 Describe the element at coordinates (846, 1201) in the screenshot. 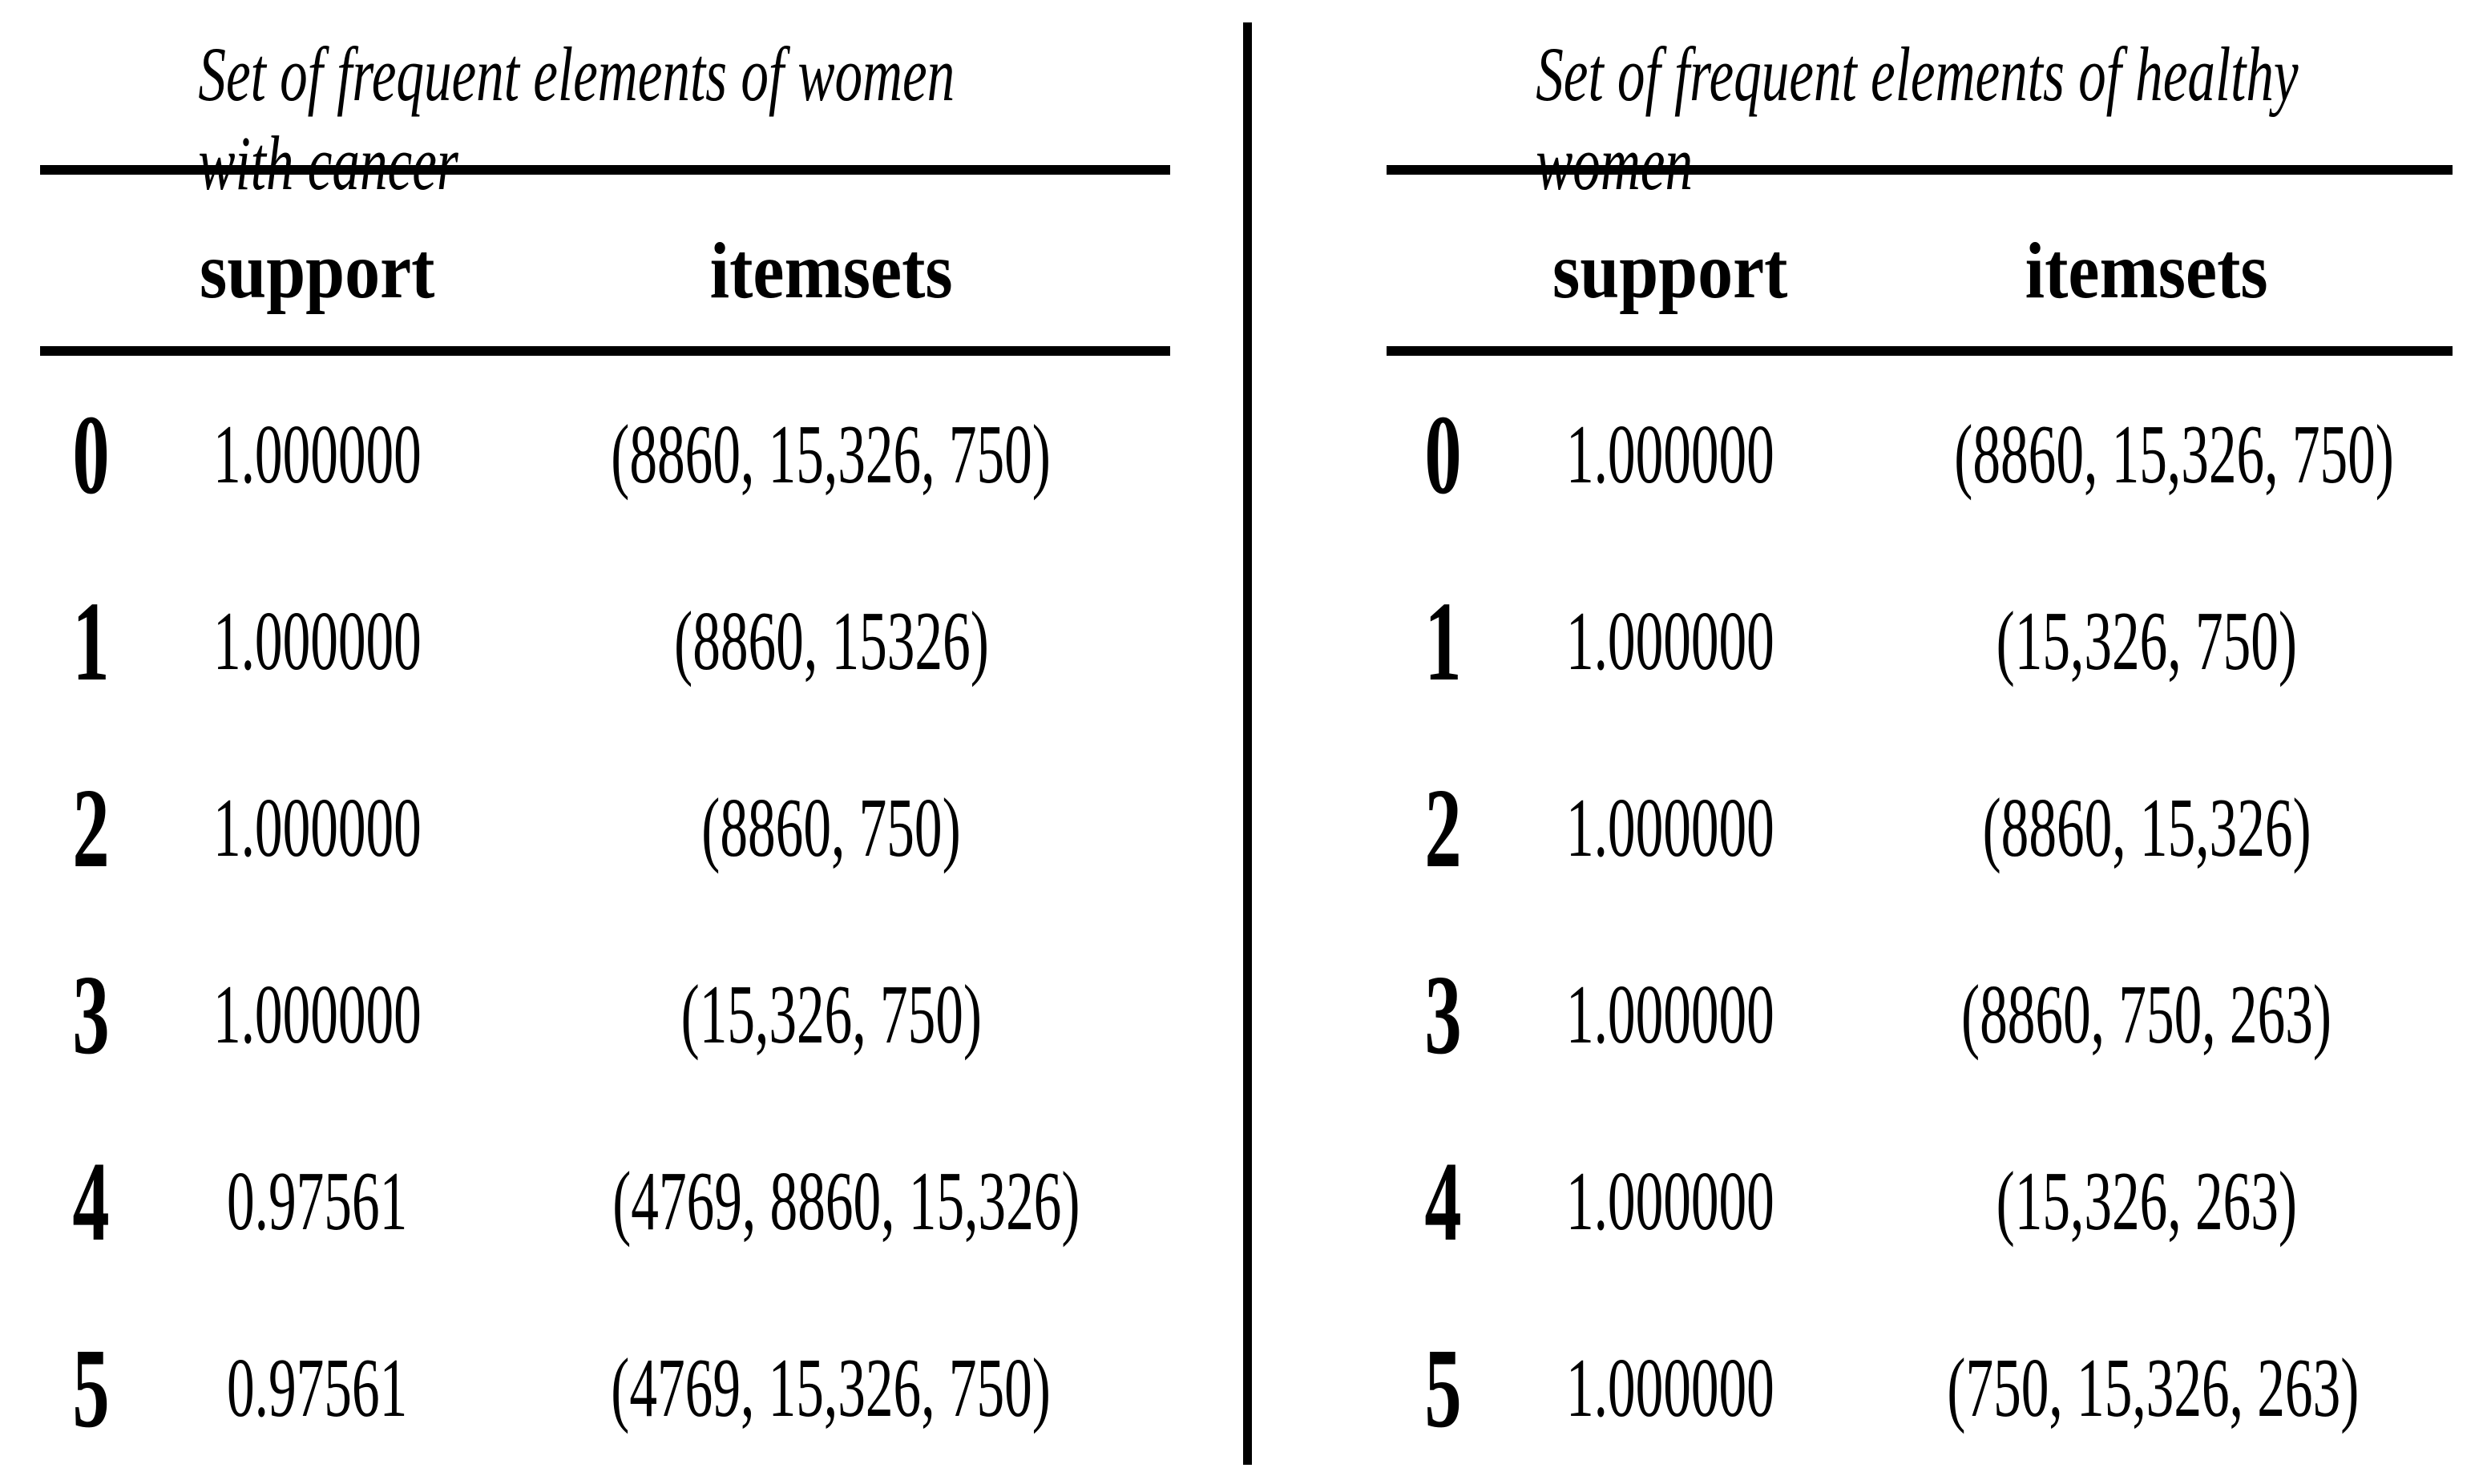

I see `itemsets-value: (4769, 8860, 15,326)` at that location.